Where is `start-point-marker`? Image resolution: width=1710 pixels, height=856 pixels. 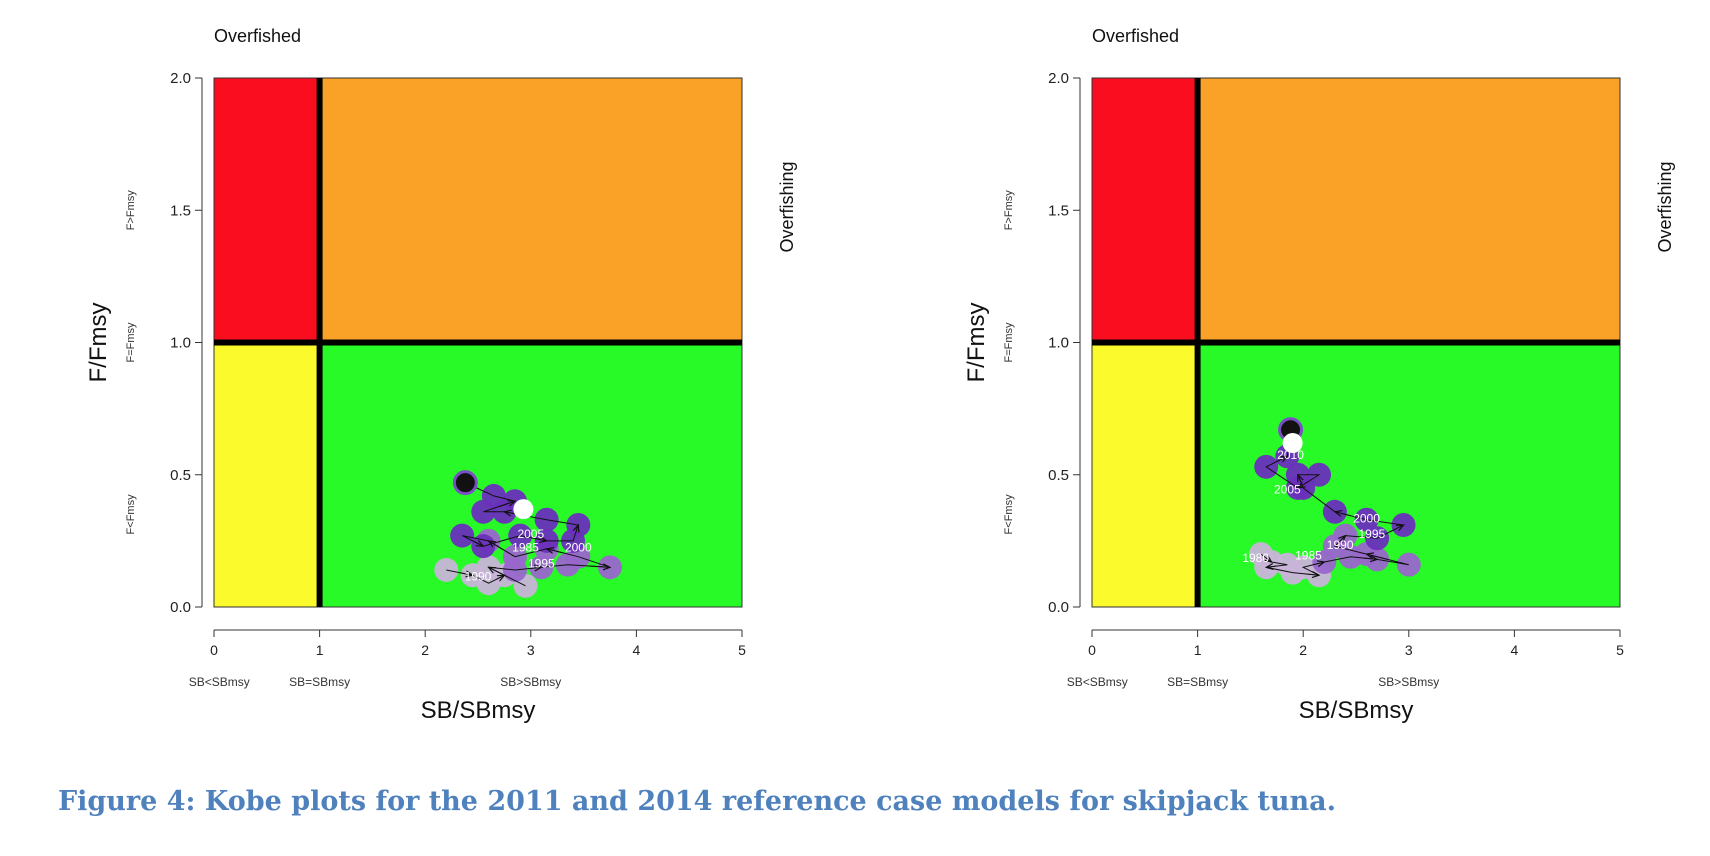
start-point-marker is located at coordinates (465, 483).